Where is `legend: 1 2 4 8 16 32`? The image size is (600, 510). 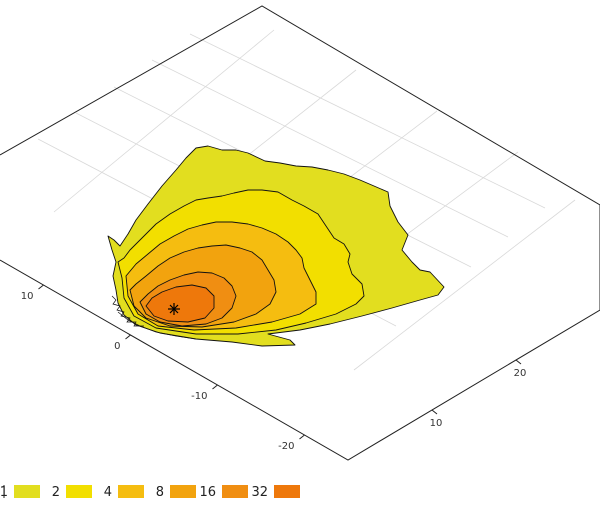 legend: 1 2 4 8 16 32 is located at coordinates (150, 492).